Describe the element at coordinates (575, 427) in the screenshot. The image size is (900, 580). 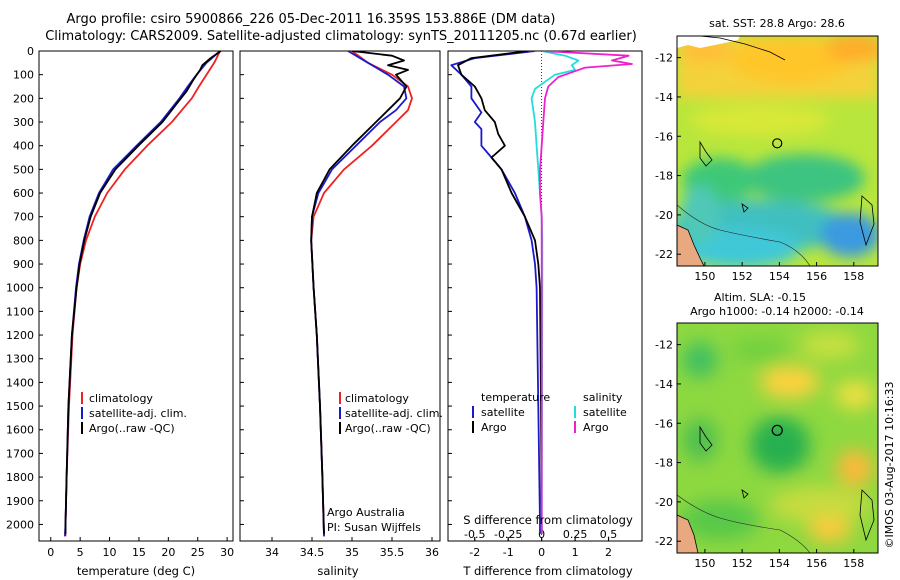
I see `legend-swatch-s-argo` at that location.